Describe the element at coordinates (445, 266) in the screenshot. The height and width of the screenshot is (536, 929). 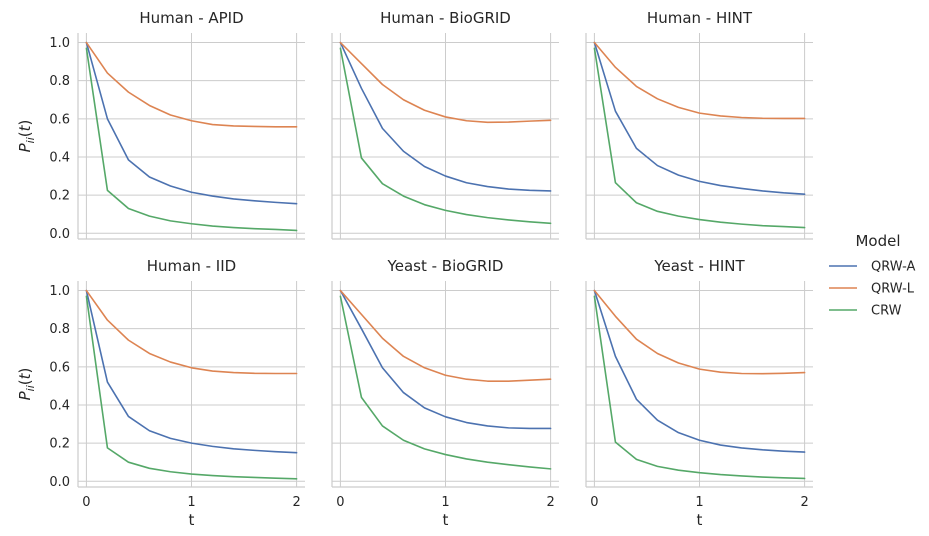
I see `panel-title: Yeast - BioGRID` at that location.